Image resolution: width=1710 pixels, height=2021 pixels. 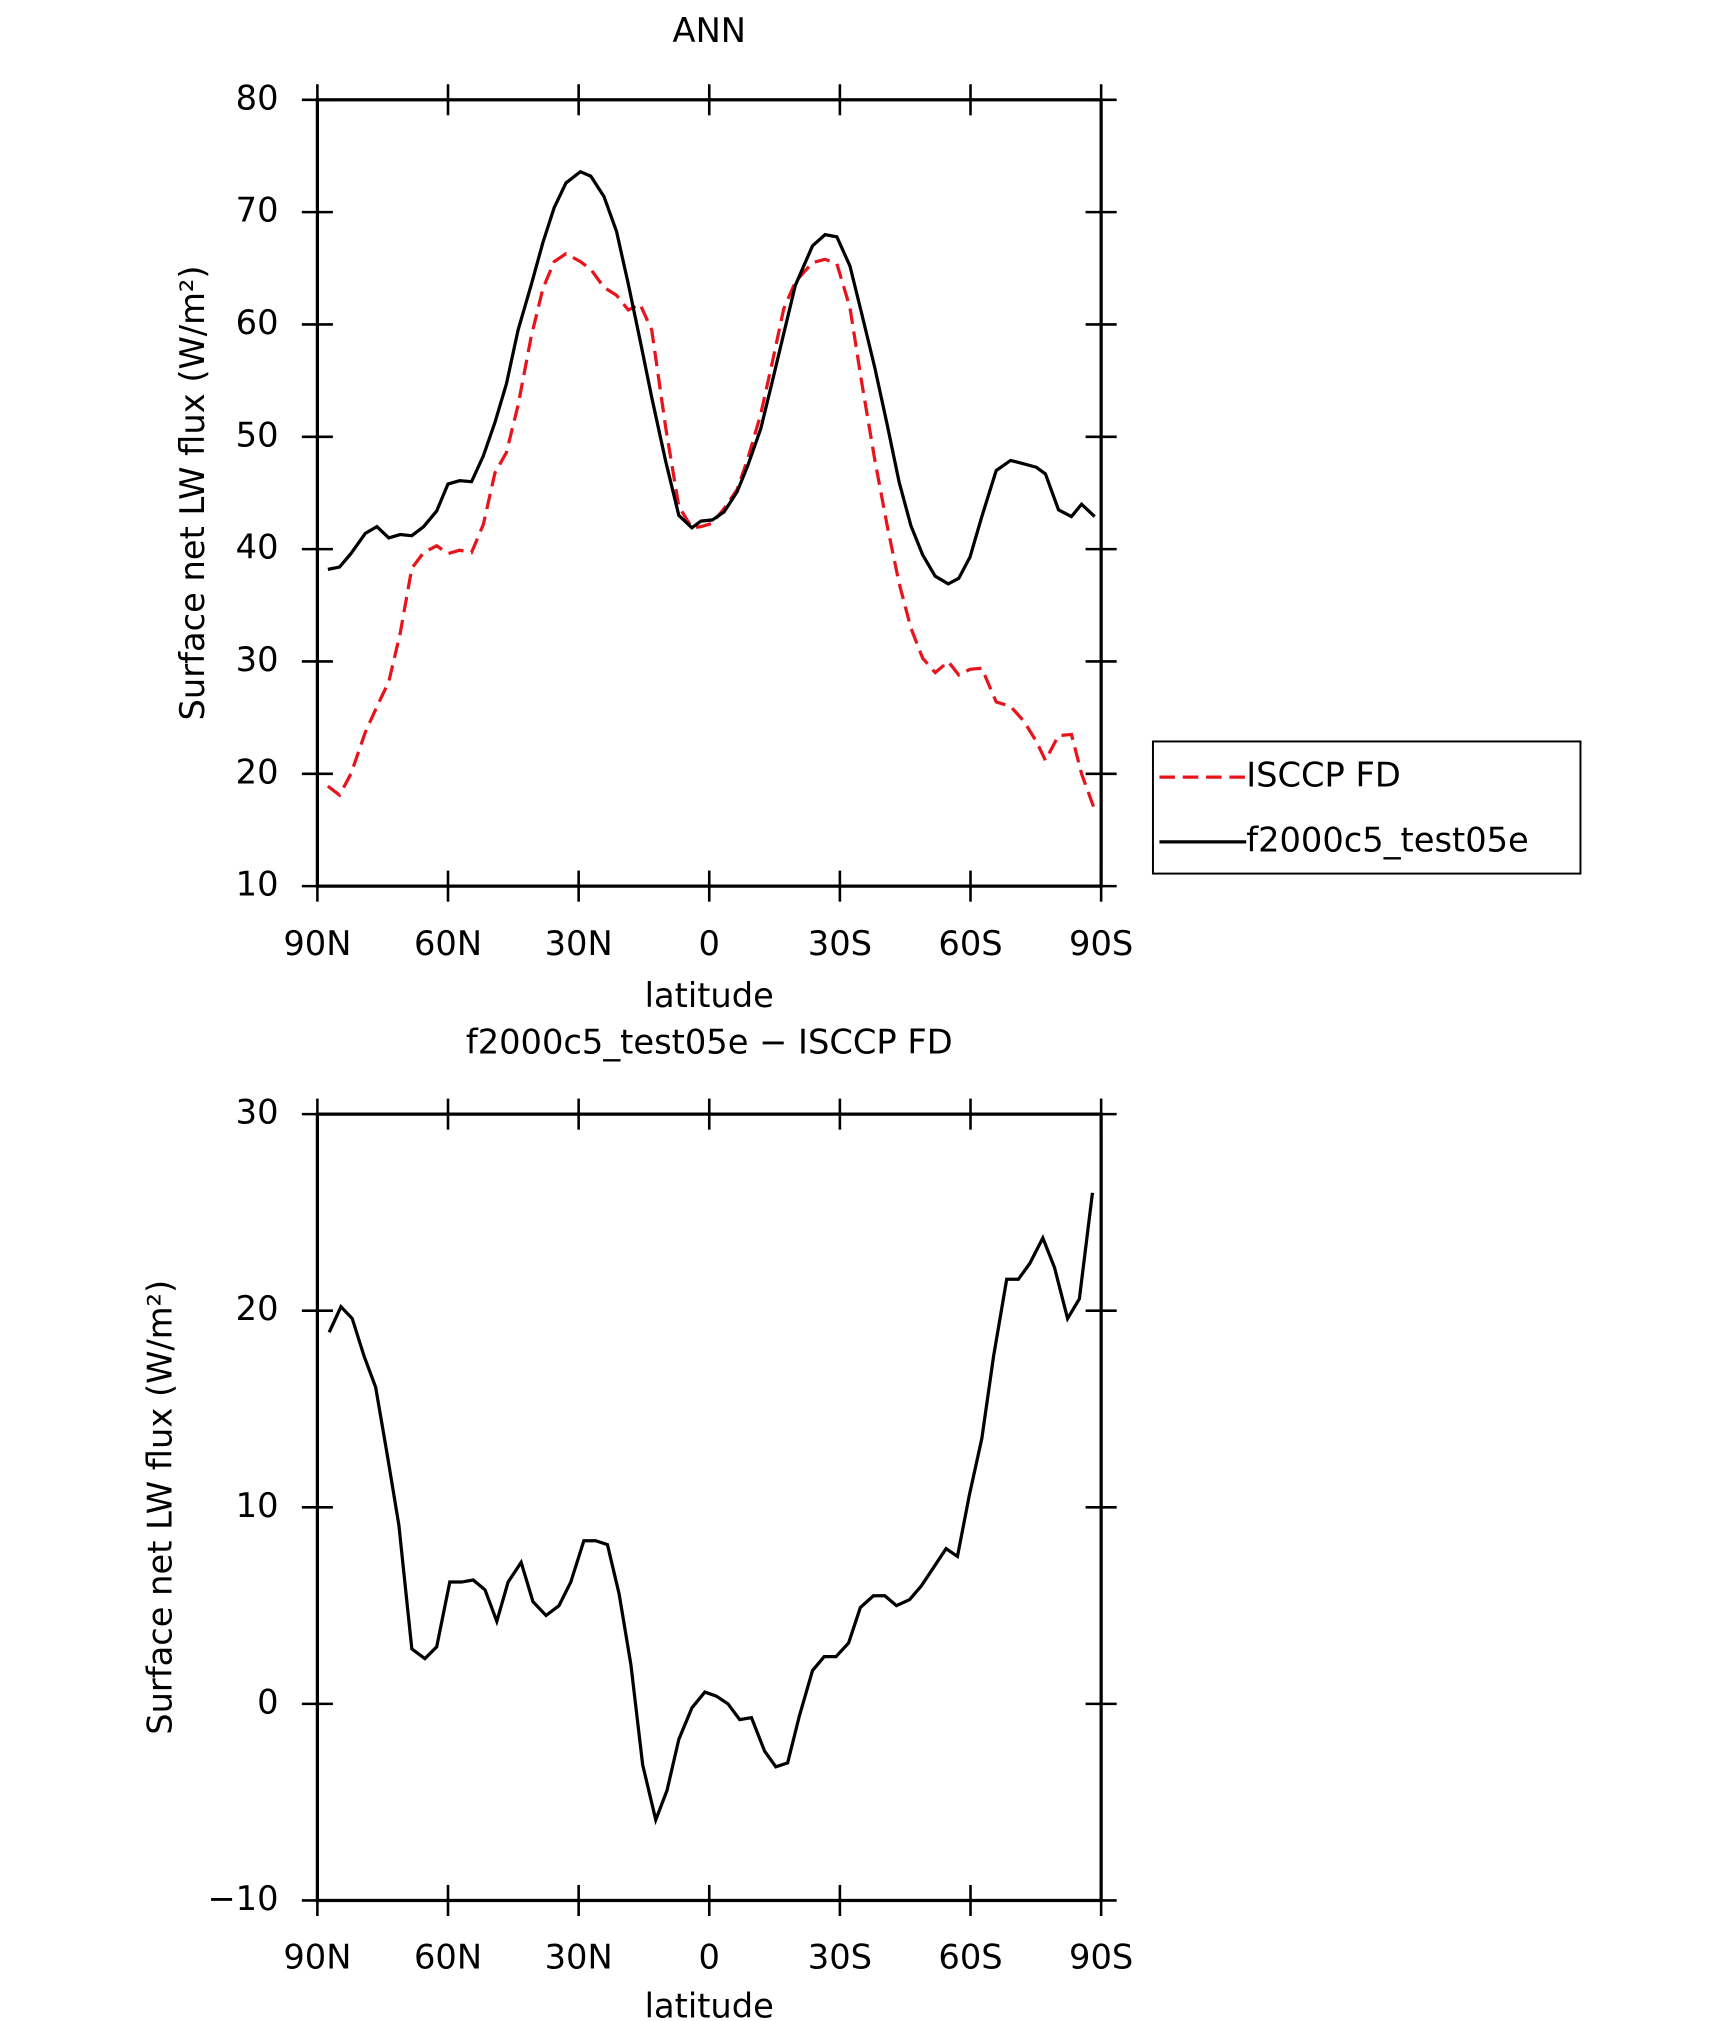 I want to click on legend-label: f2000c5_test05e, so click(x=1387, y=839).